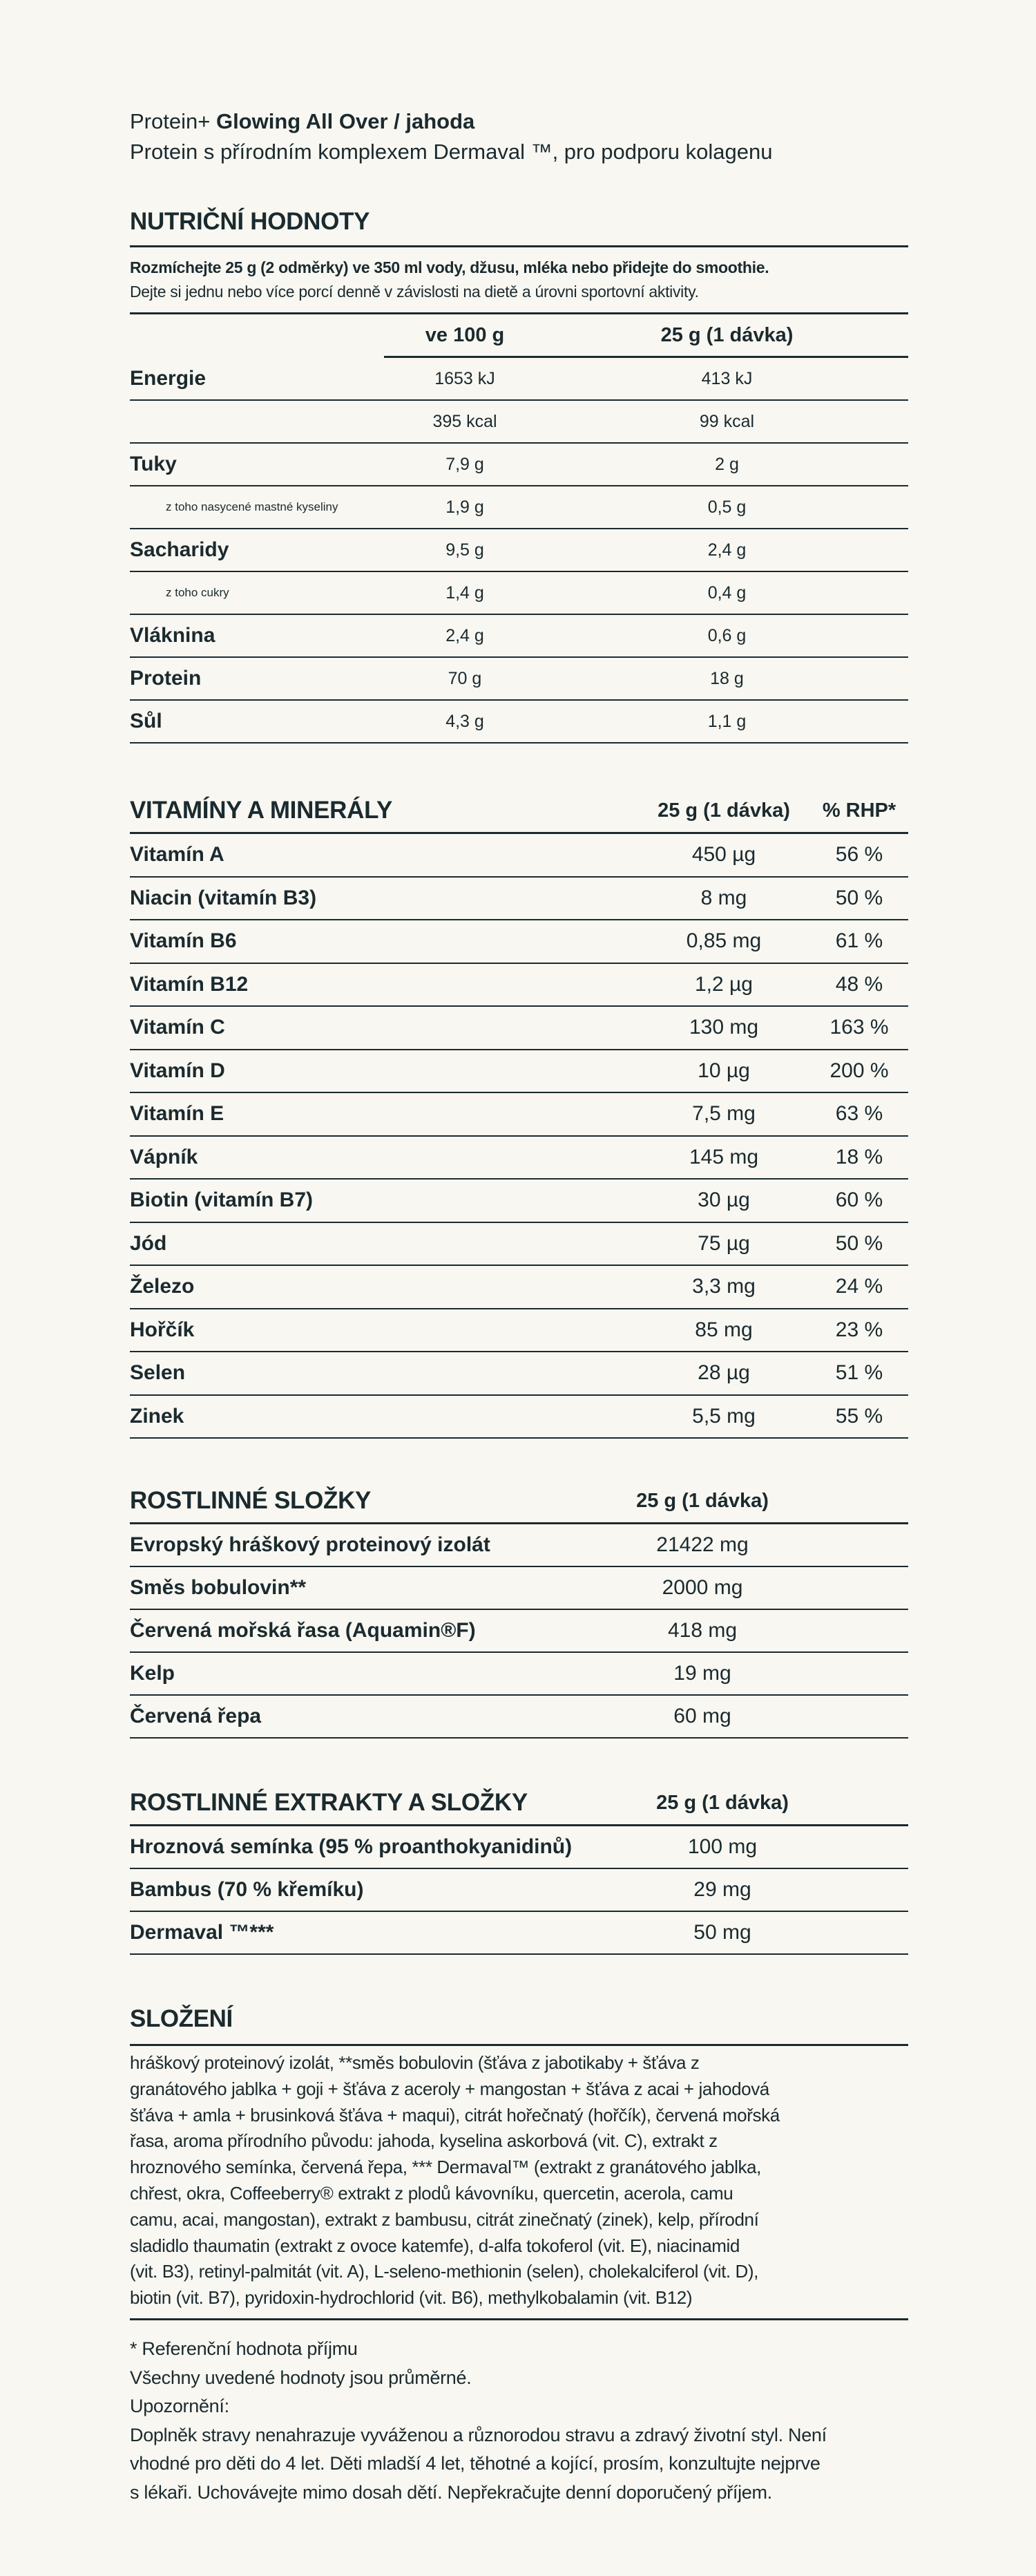 The width and height of the screenshot is (1036, 2576). I want to click on vitamin-row: Biotin (vitamín B7) 30 µg 60 %, so click(519, 1201).